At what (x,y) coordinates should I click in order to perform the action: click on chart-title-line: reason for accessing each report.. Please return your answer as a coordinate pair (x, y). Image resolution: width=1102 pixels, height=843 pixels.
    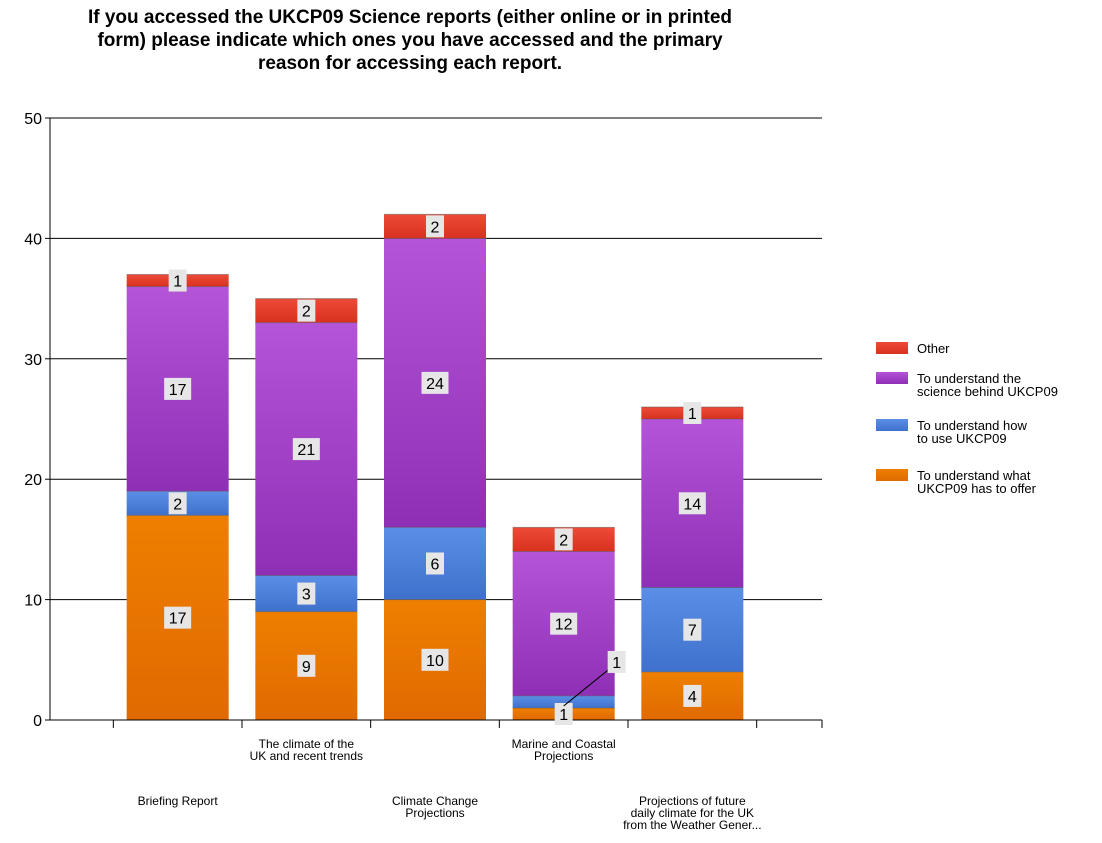
    Looking at the image, I should click on (410, 63).